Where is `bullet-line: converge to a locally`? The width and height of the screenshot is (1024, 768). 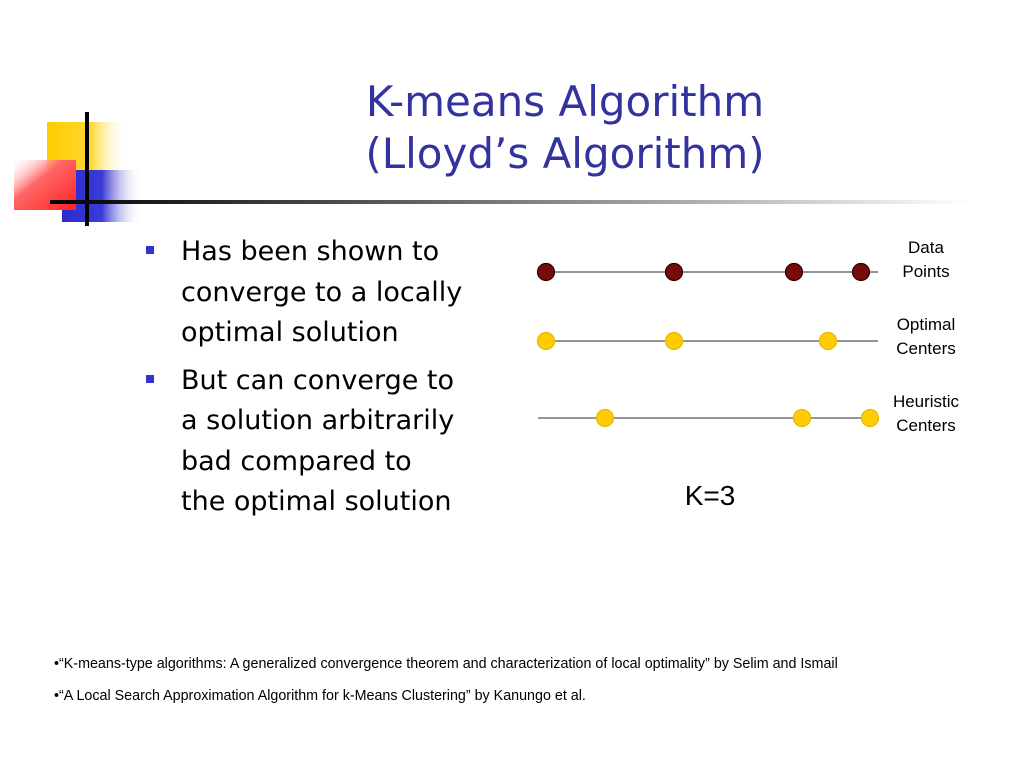
bullet-line: converge to a locally is located at coordinates (322, 292).